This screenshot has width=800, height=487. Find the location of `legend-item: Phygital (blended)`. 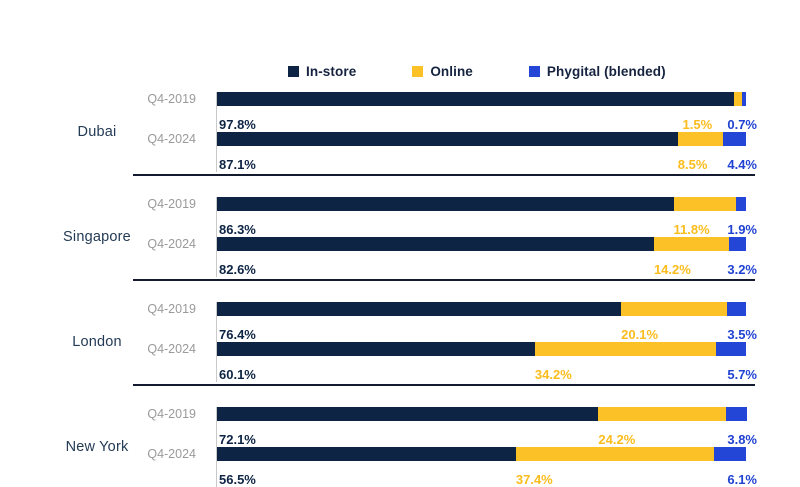

legend-item: Phygital (blended) is located at coordinates (597, 71).